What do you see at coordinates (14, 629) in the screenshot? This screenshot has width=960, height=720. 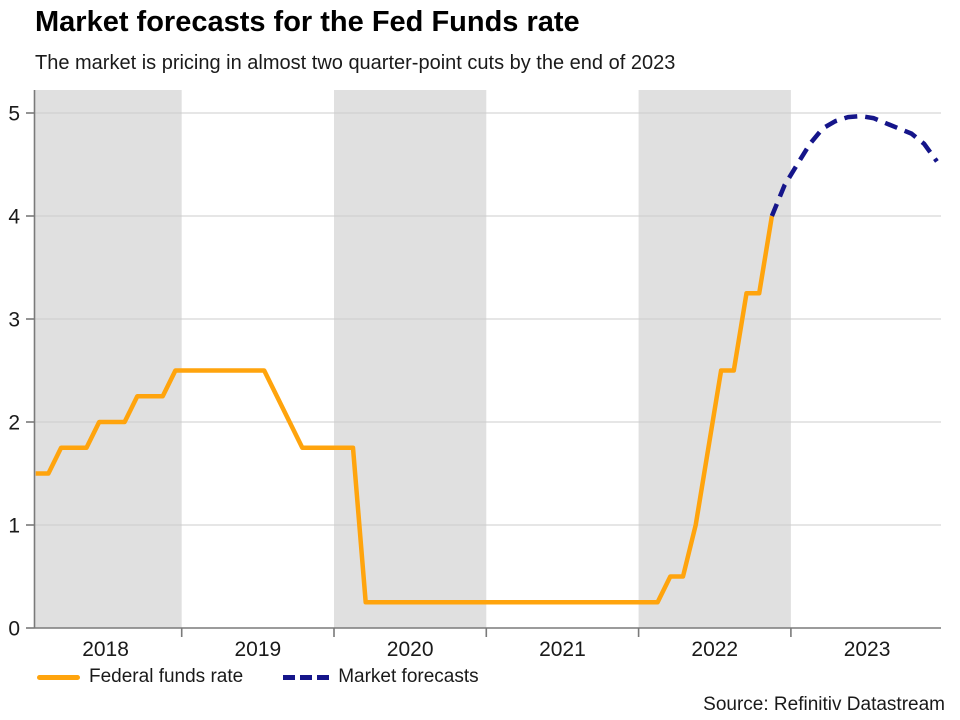 I see `y-axis-label-0: 0` at bounding box center [14, 629].